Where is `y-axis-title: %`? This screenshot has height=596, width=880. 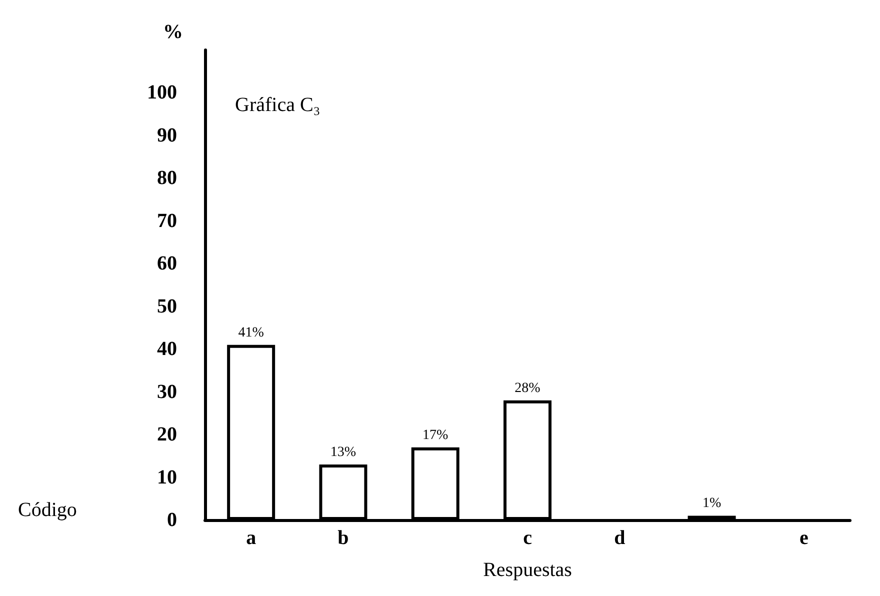 y-axis-title: % is located at coordinates (173, 32).